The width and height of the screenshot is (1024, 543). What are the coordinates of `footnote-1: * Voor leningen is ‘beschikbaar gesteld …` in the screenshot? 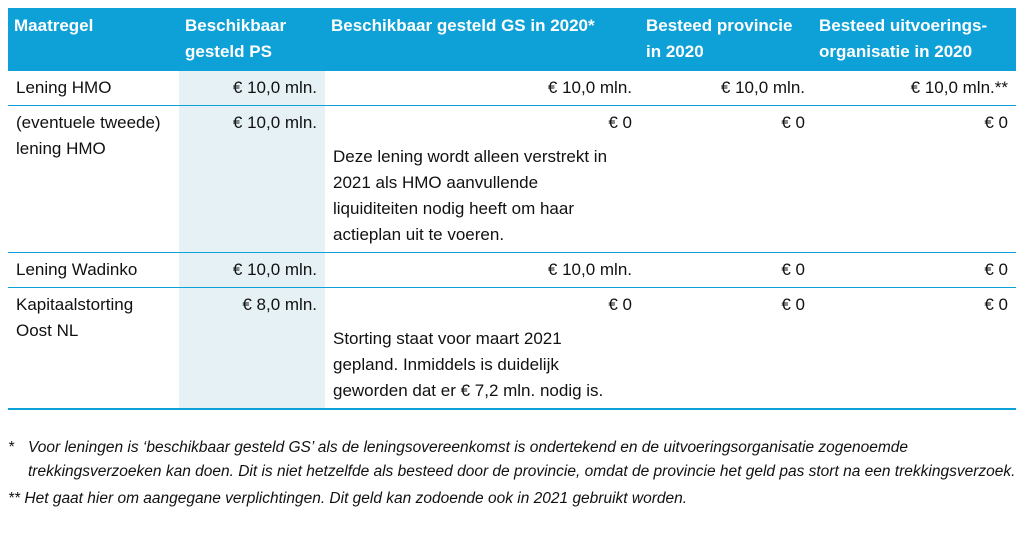 It's located at (513, 460).